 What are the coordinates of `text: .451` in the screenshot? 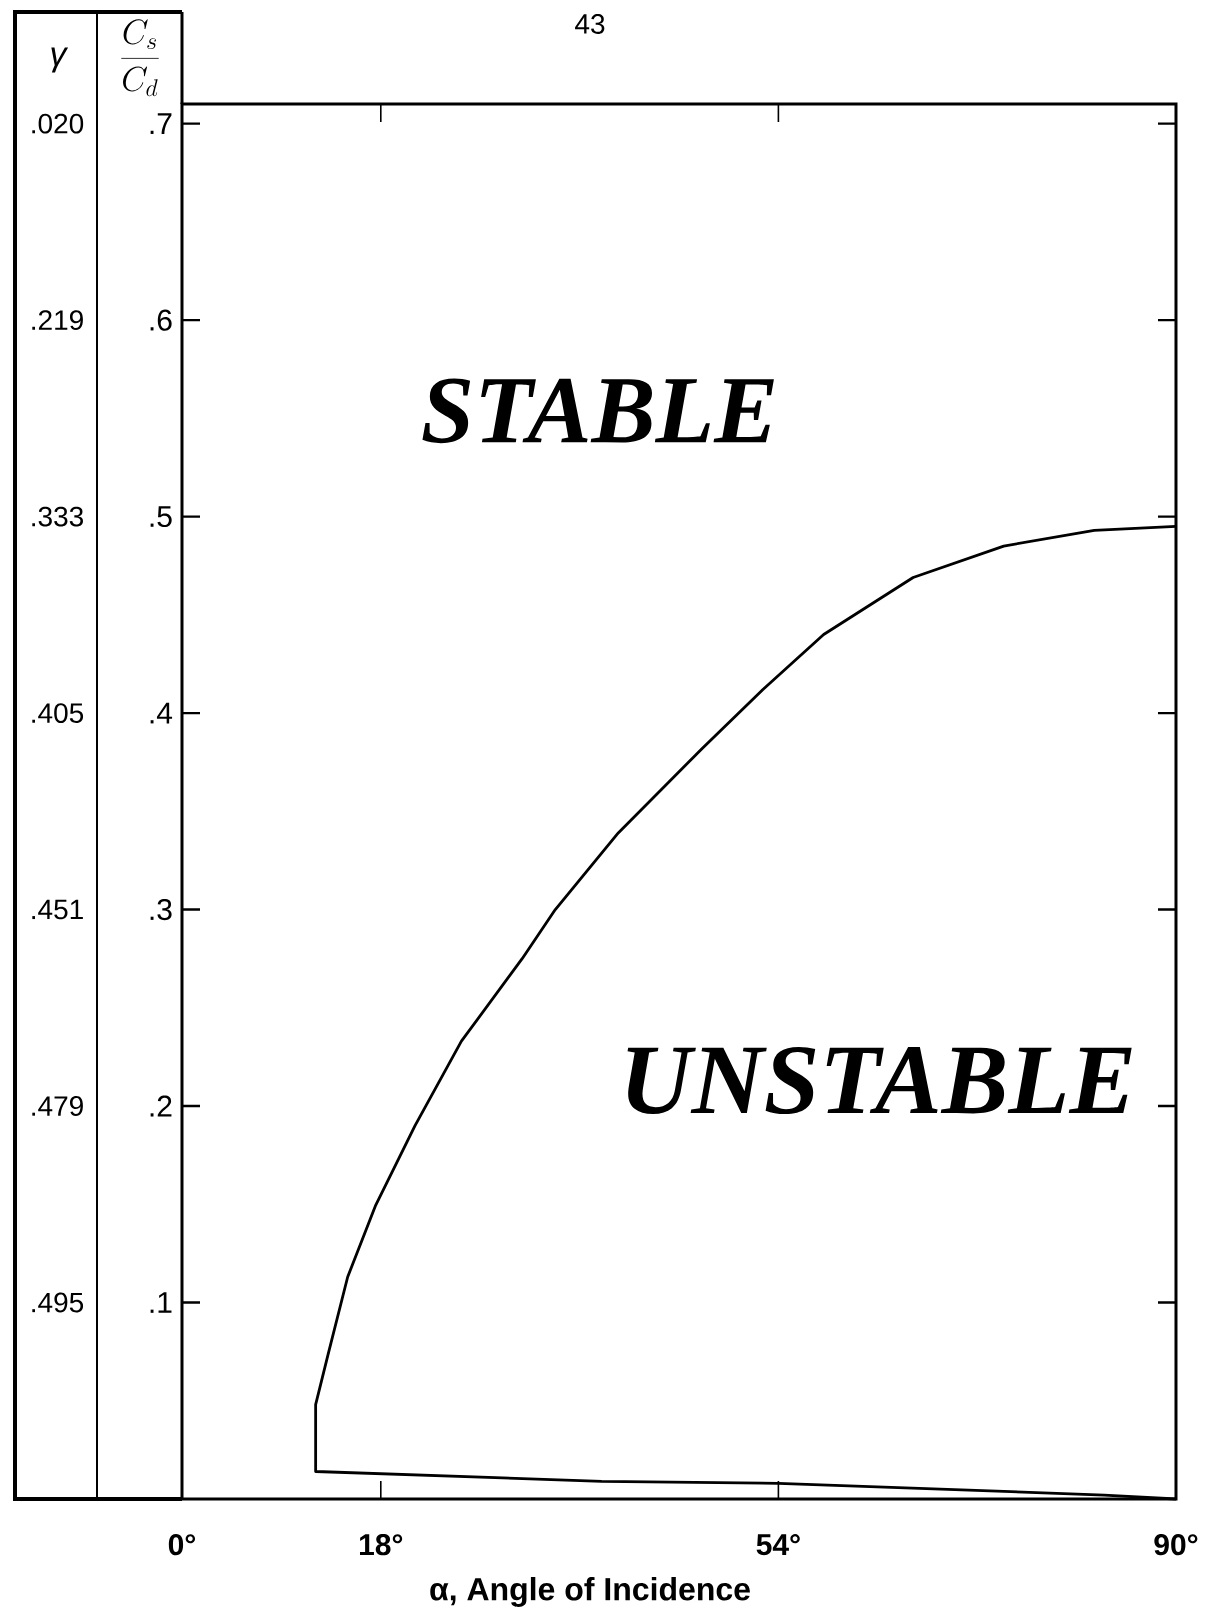 It's located at (57, 909).